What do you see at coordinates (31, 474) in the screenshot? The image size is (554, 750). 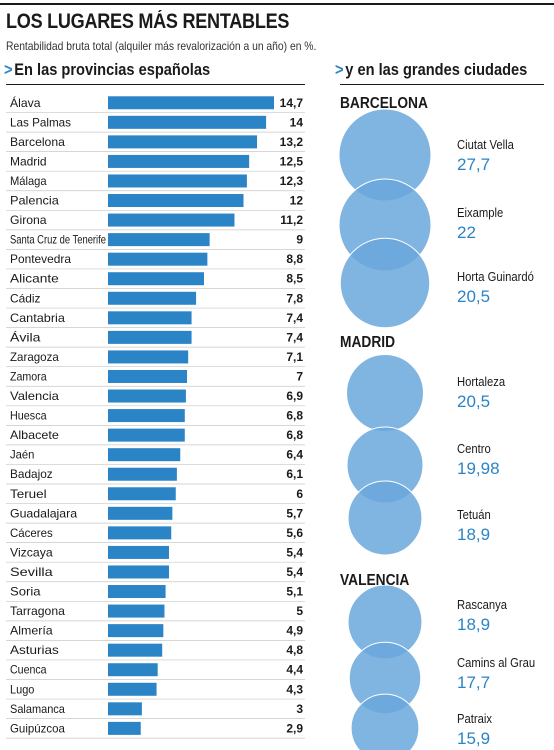 I see `province-label: Badajoz` at bounding box center [31, 474].